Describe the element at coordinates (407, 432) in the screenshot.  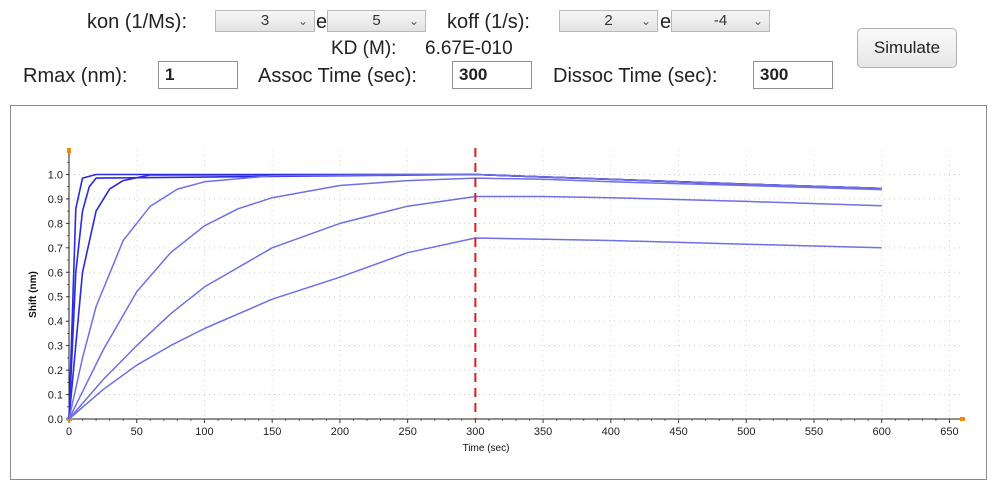
I see `x-tick-label: 250` at that location.